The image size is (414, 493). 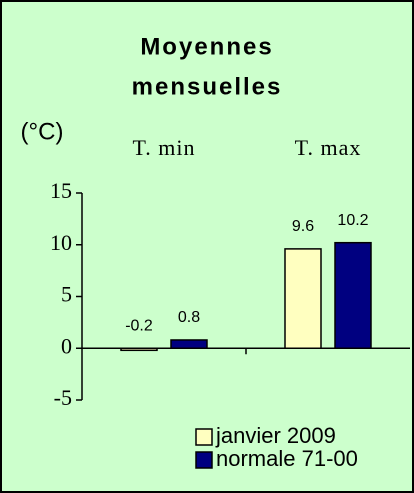 What do you see at coordinates (139, 325) in the screenshot?
I see `data-label: -0.2` at bounding box center [139, 325].